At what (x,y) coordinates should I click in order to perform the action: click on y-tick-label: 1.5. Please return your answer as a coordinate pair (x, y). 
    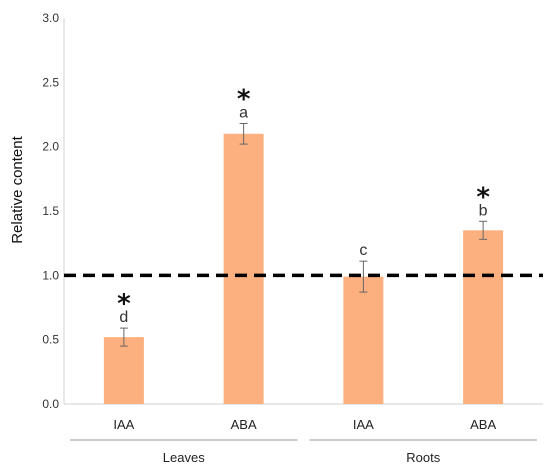
    Looking at the image, I should click on (50, 211).